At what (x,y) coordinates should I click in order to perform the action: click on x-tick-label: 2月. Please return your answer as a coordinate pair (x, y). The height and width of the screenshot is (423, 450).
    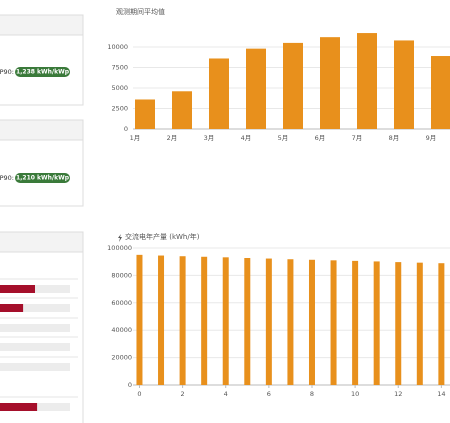
    Looking at the image, I should click on (172, 138).